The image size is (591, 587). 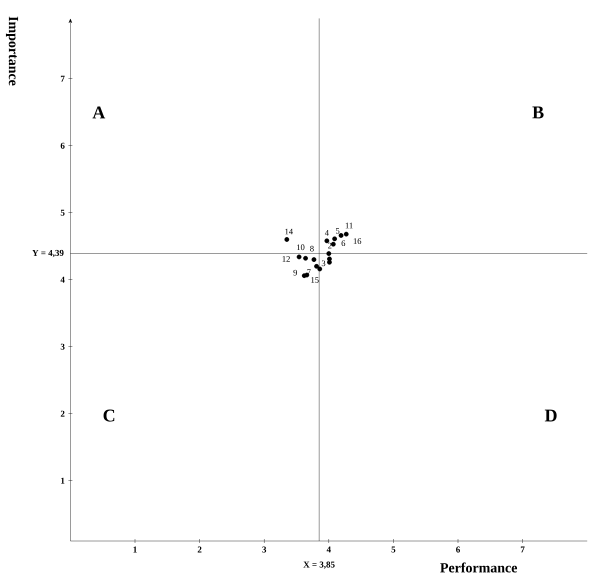 I want to click on x-tick-label: 4, so click(x=328, y=549).